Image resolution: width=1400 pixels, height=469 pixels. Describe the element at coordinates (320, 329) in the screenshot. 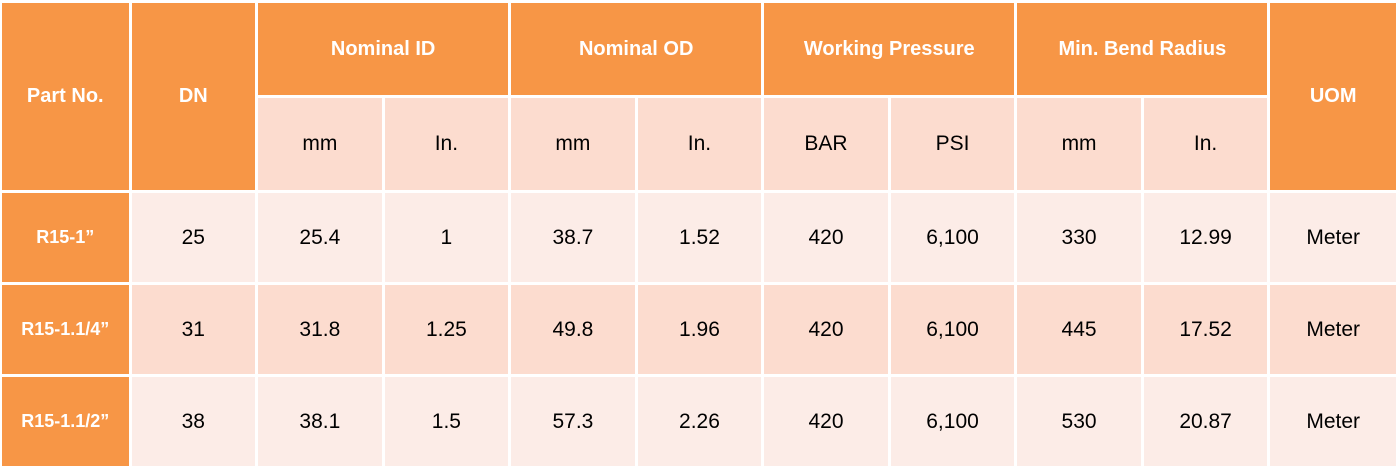

I see `id-mm-cell: 31.8` at that location.